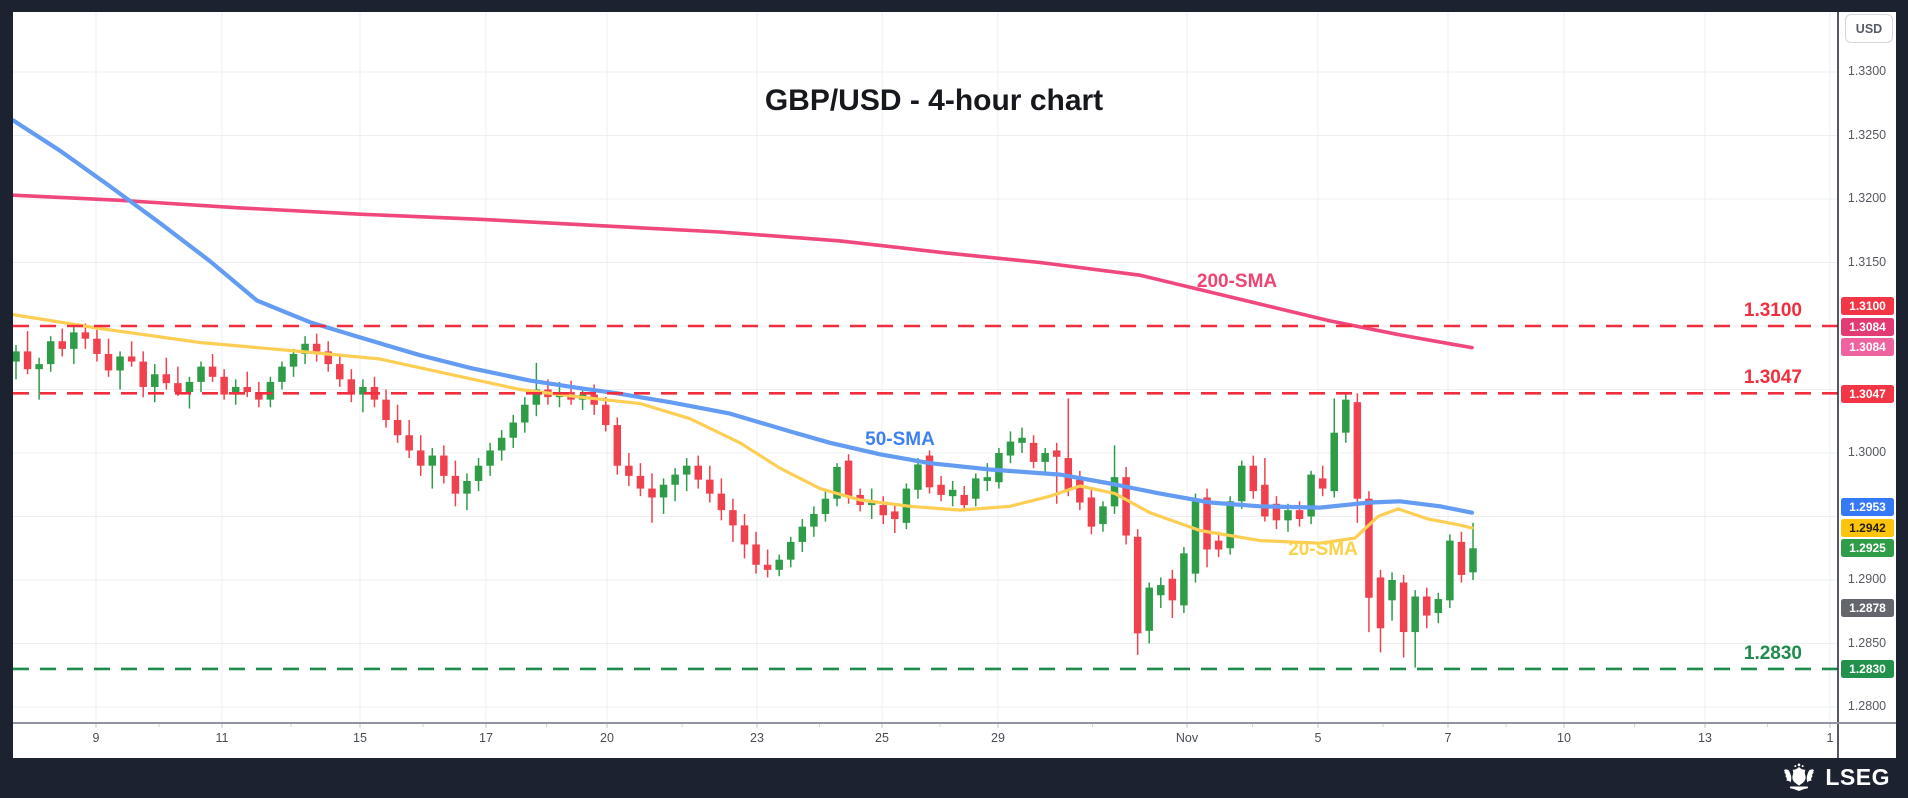  Describe the element at coordinates (1867, 608) in the screenshot. I see `price-badge-1.2878: 1.2878` at that location.